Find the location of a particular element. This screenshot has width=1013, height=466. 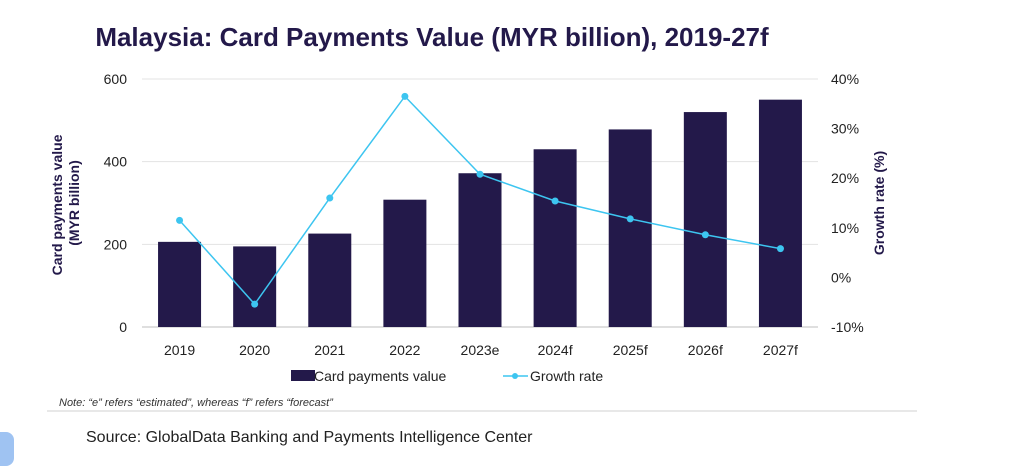

left-tick-label: 200 is located at coordinates (116, 244).